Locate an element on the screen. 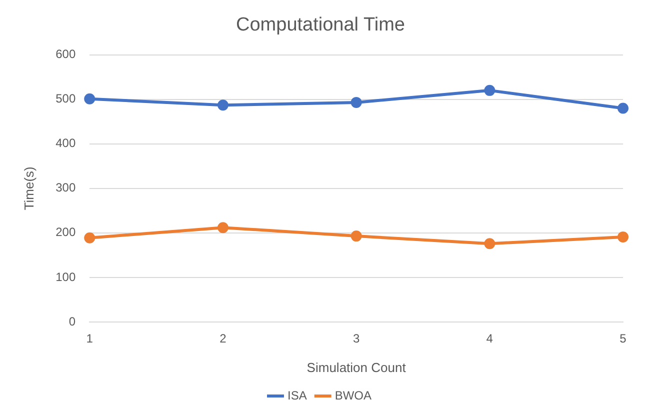  chart-title: Computational Time is located at coordinates (320, 25).